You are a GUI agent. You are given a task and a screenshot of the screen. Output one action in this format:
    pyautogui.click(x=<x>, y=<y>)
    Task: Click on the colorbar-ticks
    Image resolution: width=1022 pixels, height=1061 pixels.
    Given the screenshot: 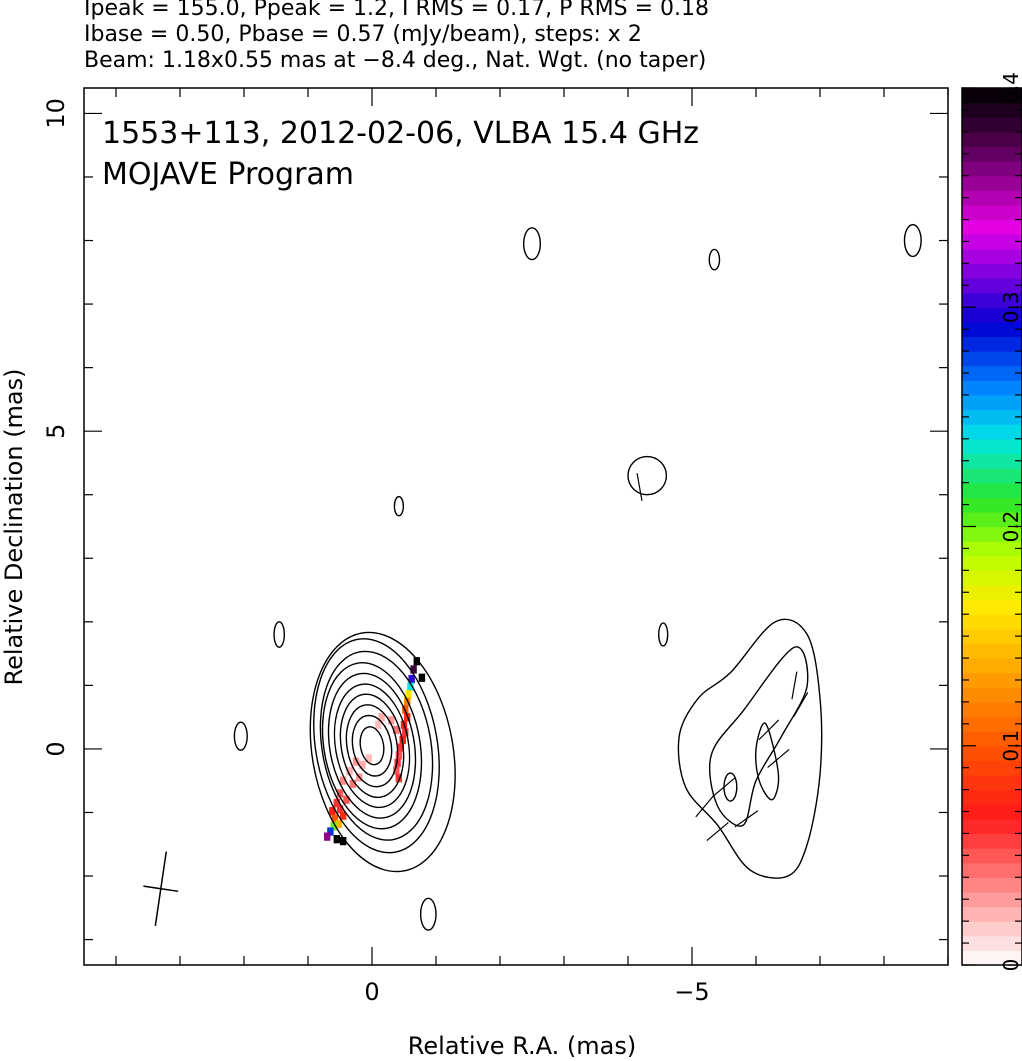 What is the action you would take?
    pyautogui.click(x=992, y=526)
    